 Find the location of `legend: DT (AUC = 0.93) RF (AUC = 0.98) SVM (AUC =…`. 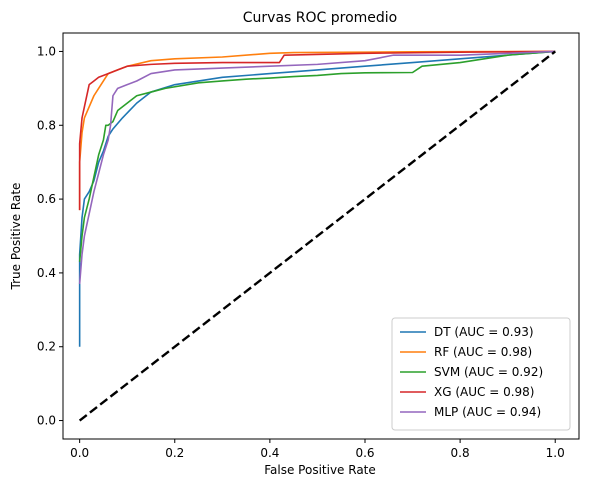

legend: DT (AUC = 0.93) RF (AUC = 0.98) SVM (AUC =… is located at coordinates (481, 374).